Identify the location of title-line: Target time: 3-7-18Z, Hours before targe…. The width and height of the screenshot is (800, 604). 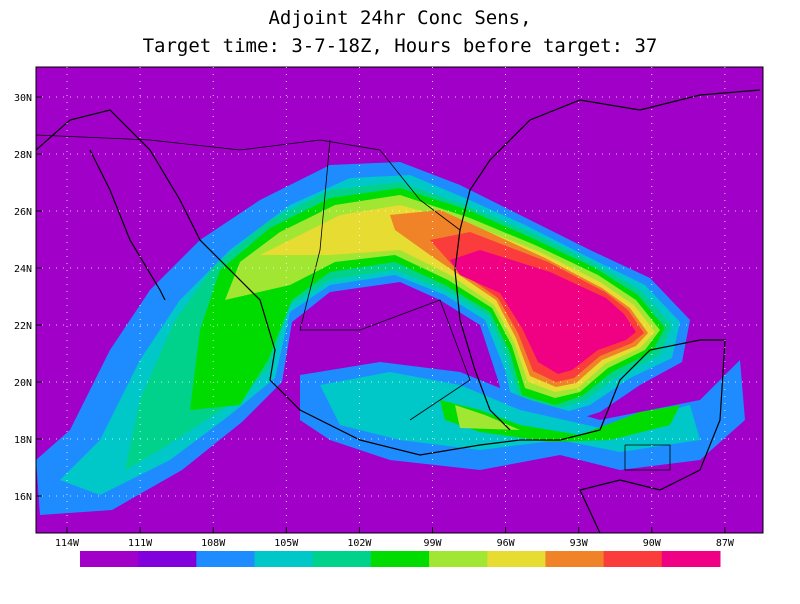
(400, 46).